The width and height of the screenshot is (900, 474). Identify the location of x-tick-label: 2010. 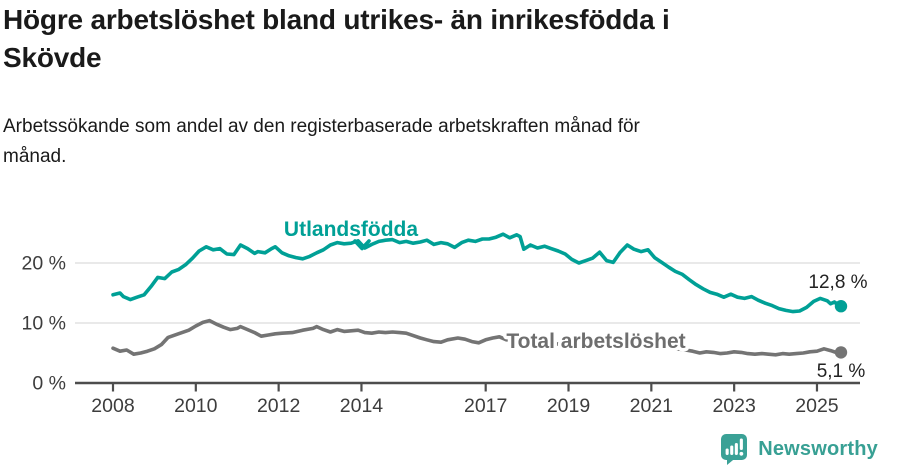
(196, 406).